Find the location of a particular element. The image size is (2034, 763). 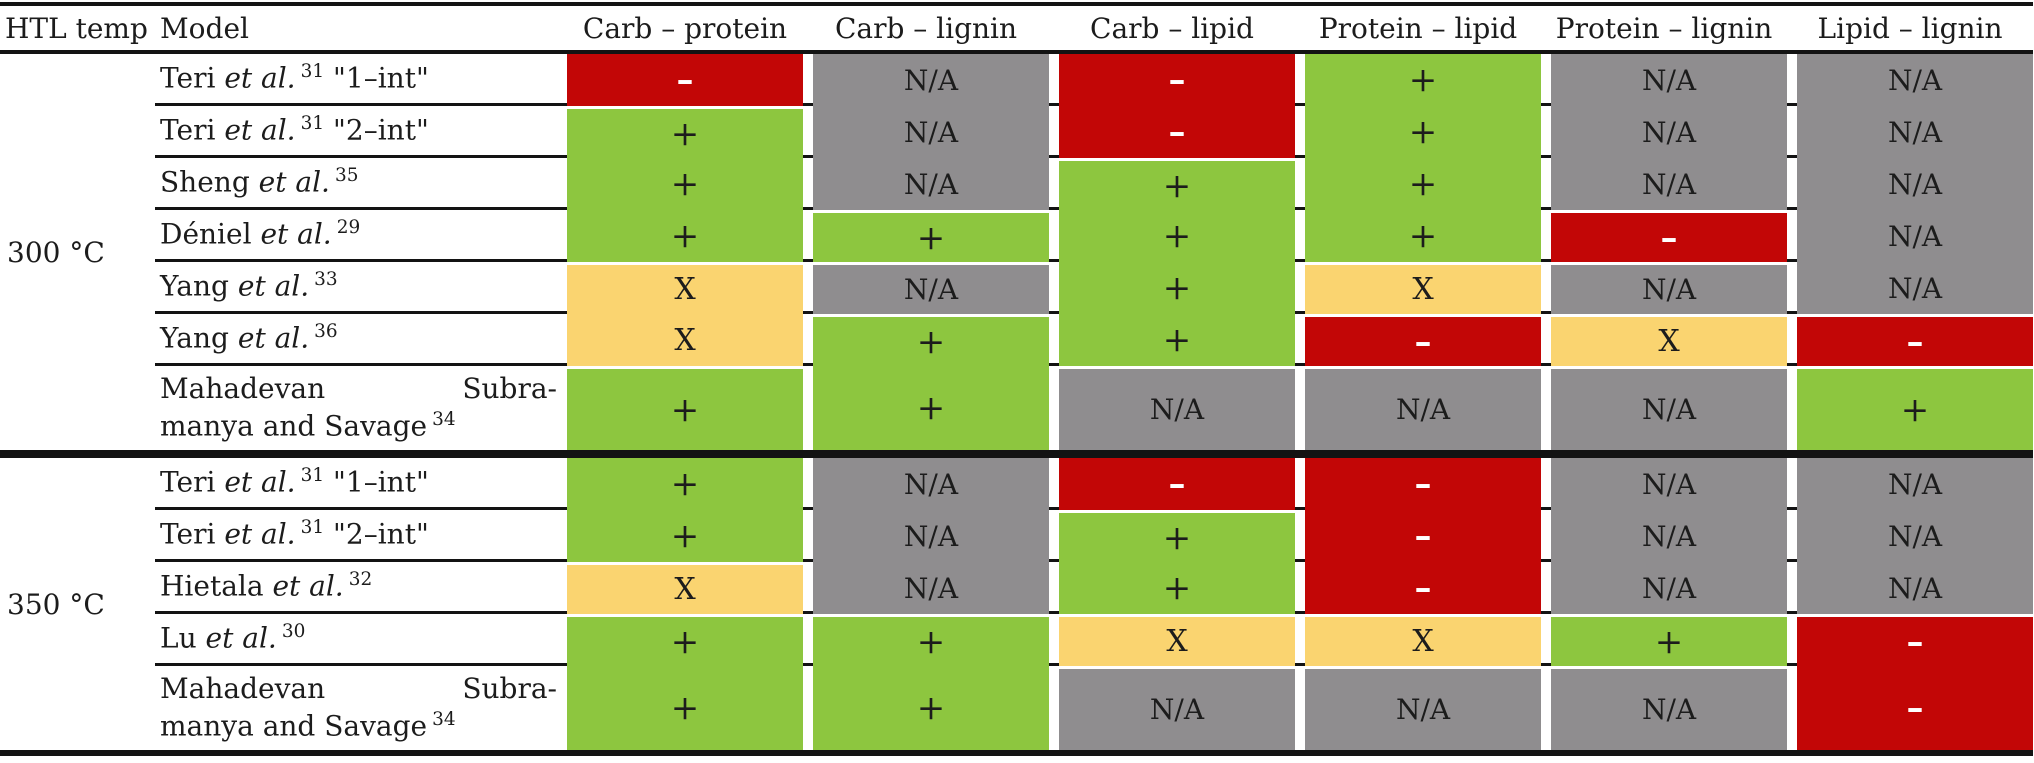

table-row: Teri et al. 31 "2–int" + N/A + – N/A N/A is located at coordinates (1017, 536).